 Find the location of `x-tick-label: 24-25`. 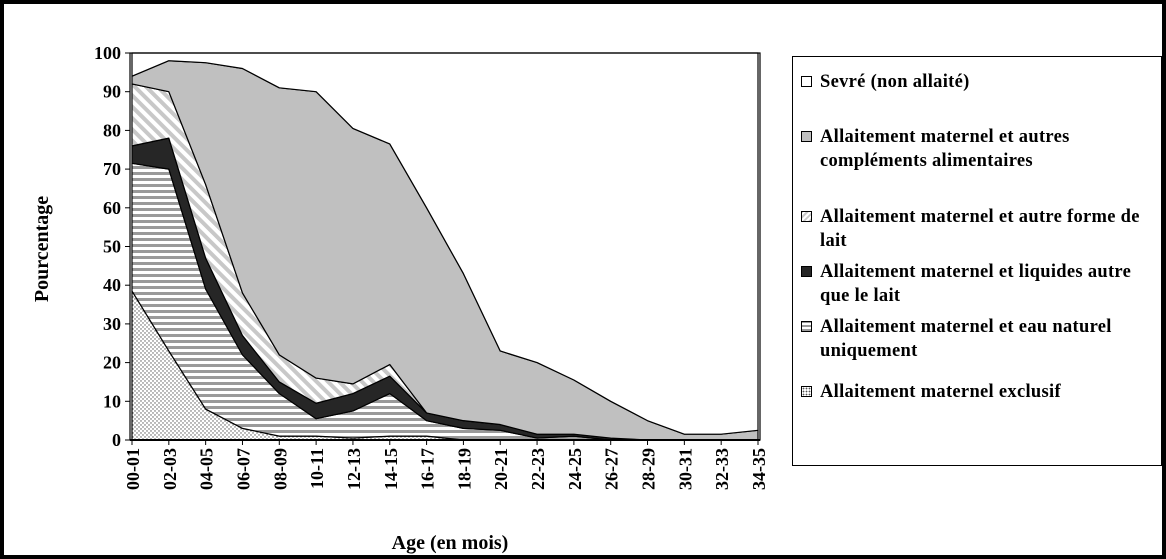

x-tick-label: 24-25 is located at coordinates (575, 469).